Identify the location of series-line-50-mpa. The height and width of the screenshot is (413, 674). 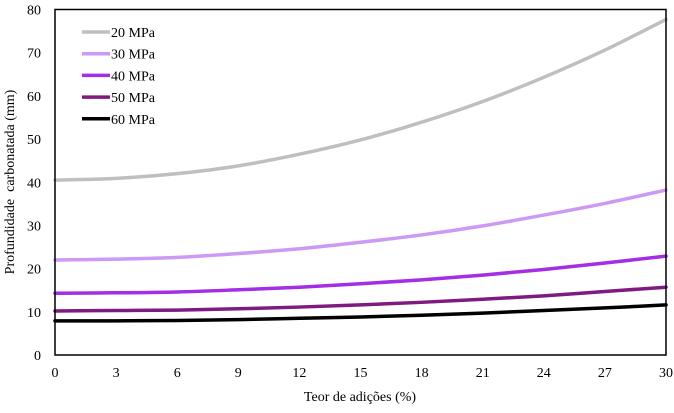
(360, 299).